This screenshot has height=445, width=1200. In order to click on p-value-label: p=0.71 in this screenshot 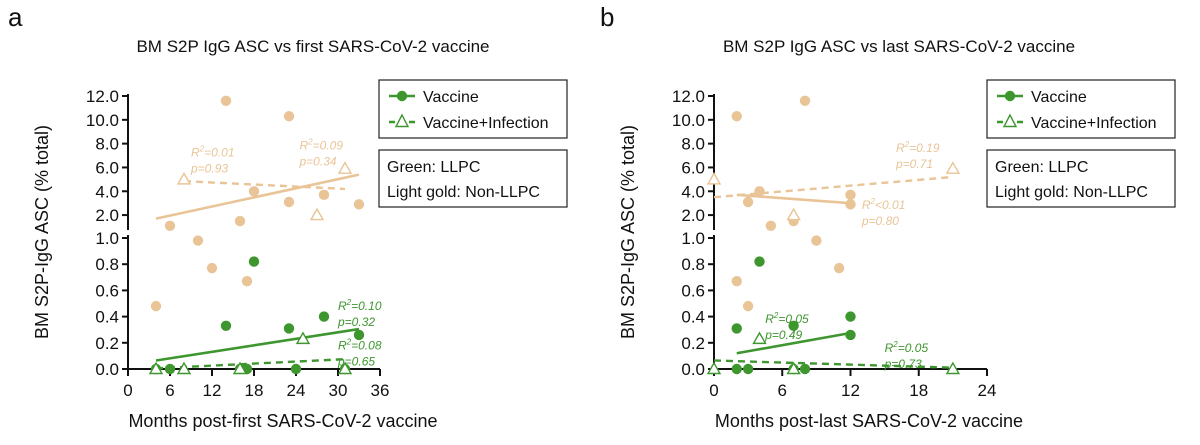, I will do `click(914, 164)`.